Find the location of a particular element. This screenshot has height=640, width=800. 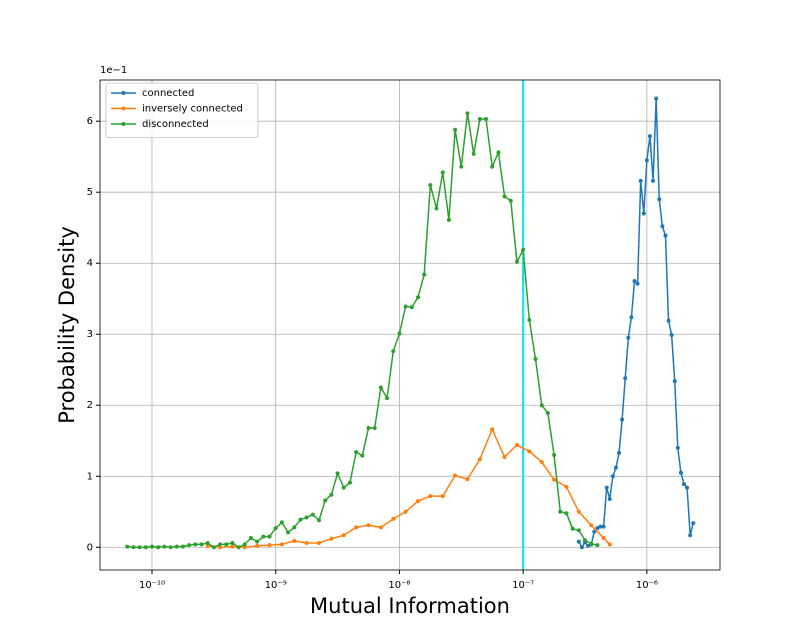

y-tick-label: 4 is located at coordinates (90, 263).